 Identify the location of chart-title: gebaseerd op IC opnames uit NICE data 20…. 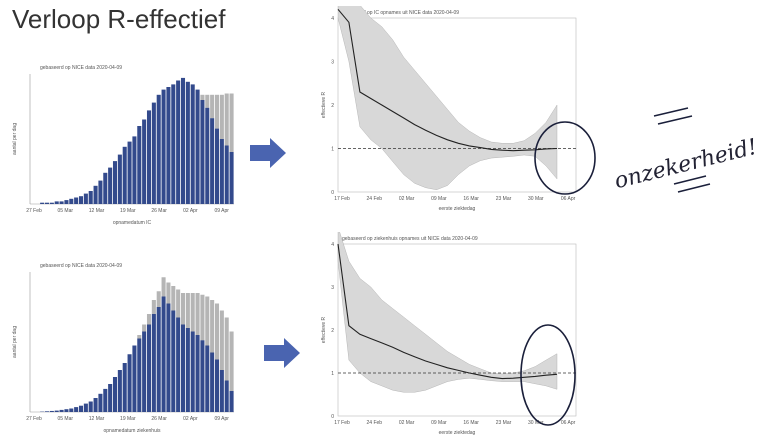
(400, 13).